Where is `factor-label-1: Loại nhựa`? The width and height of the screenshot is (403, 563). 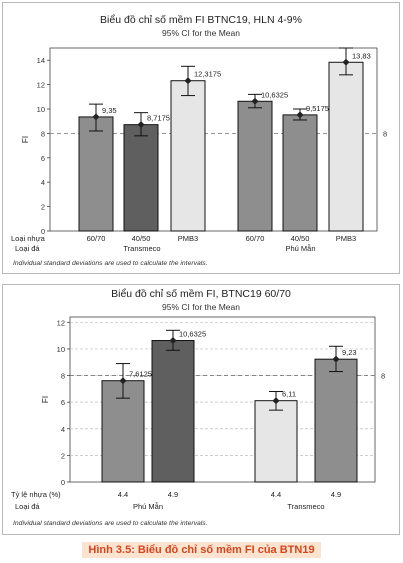 factor-label-1: Loại nhựa is located at coordinates (28, 238).